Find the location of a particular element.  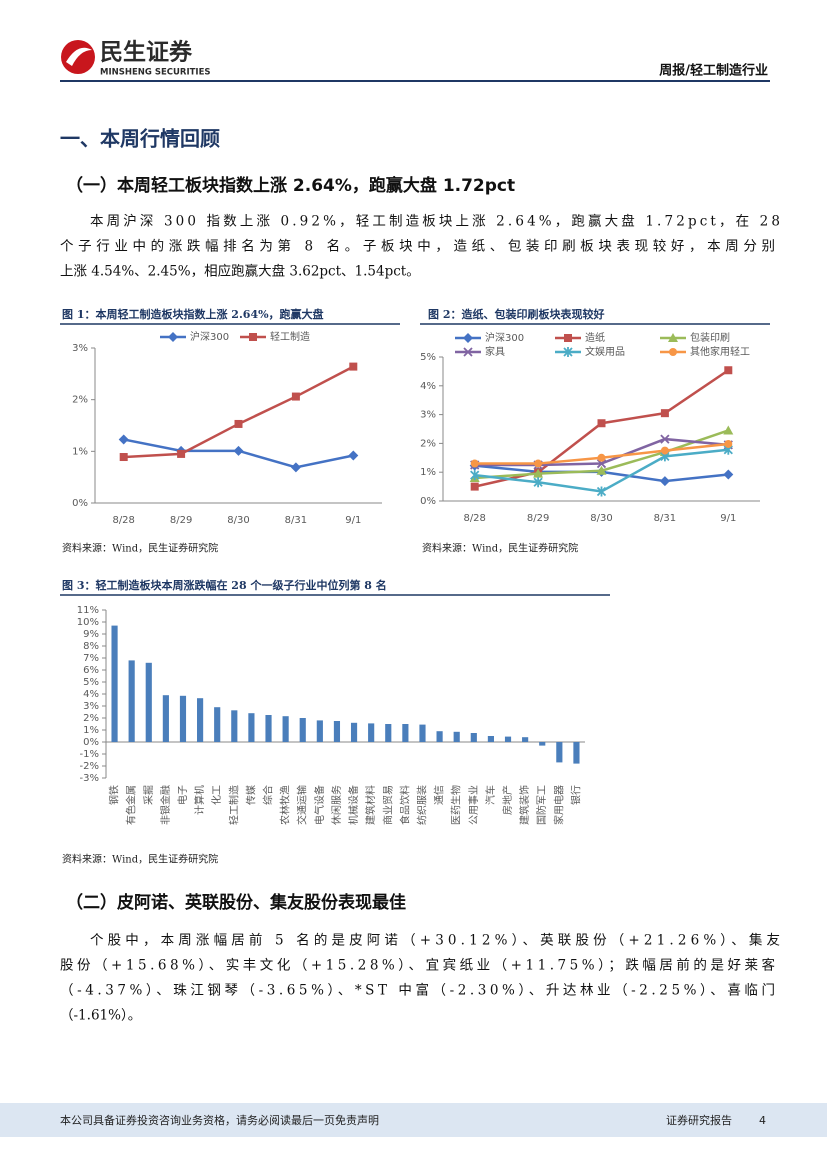

legend-label: 轻工制造 is located at coordinates (290, 336).